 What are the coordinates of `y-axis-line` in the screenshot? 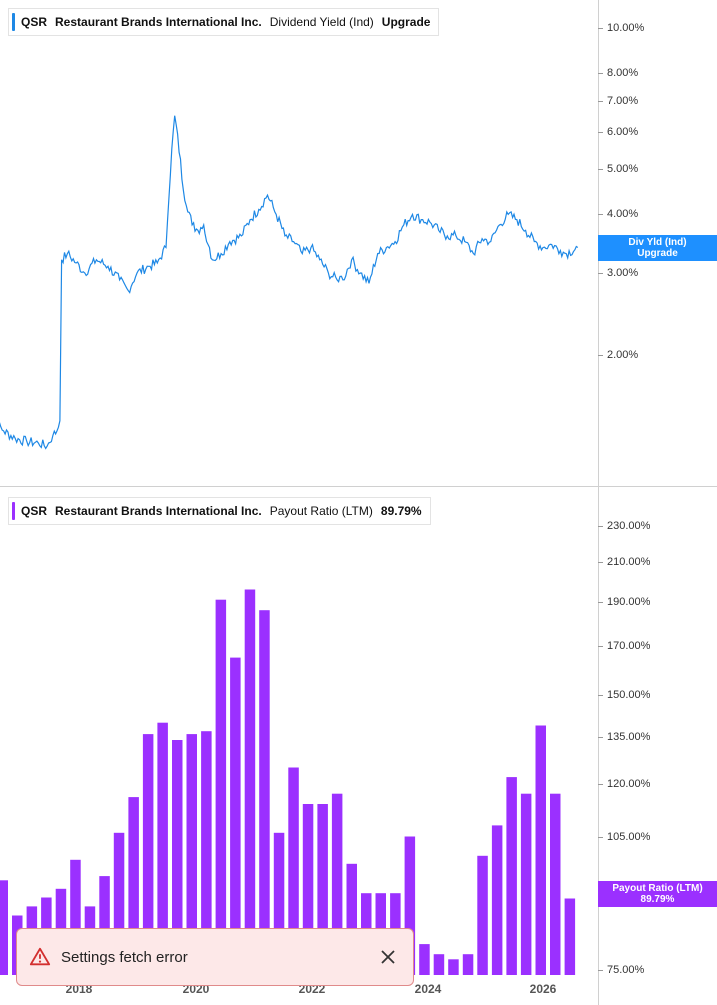 It's located at (598, 502).